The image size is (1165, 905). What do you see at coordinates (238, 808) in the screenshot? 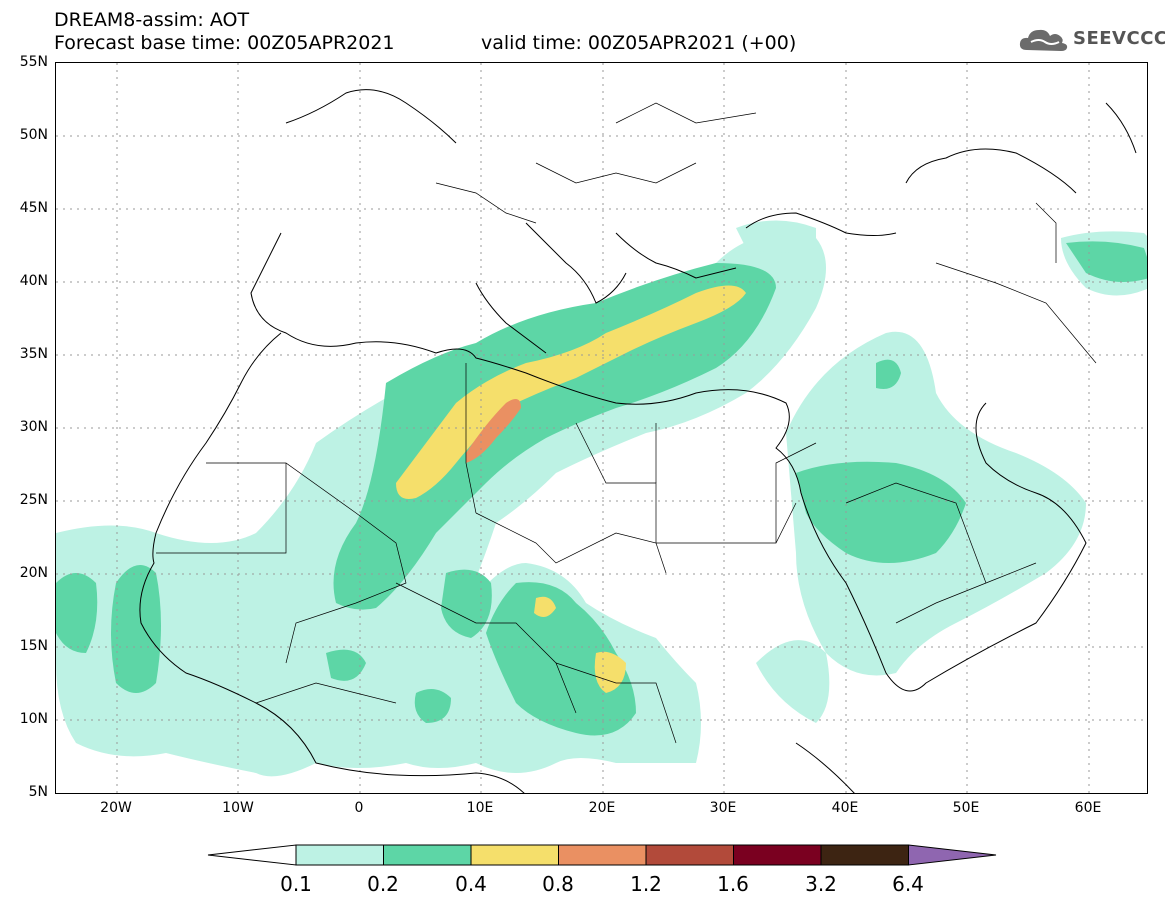
I see `lon-label: 10W` at bounding box center [238, 808].